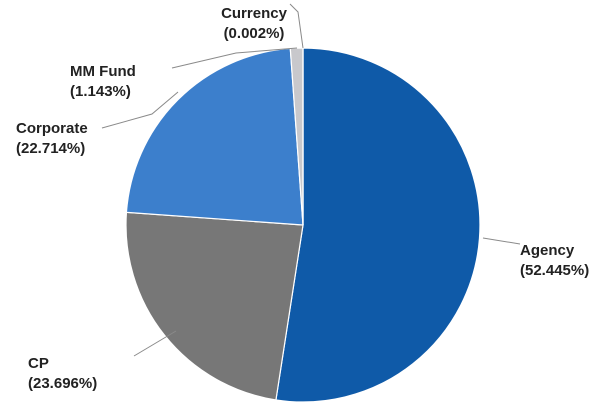 This screenshot has height=408, width=613. What do you see at coordinates (155, 343) in the screenshot?
I see `leader-line-cp` at bounding box center [155, 343].